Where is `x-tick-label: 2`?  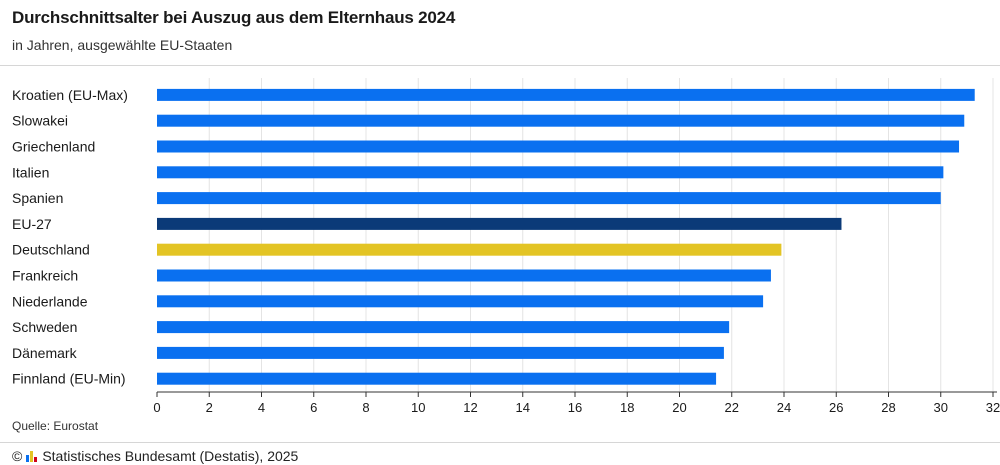
x-tick-label: 2 is located at coordinates (209, 407).